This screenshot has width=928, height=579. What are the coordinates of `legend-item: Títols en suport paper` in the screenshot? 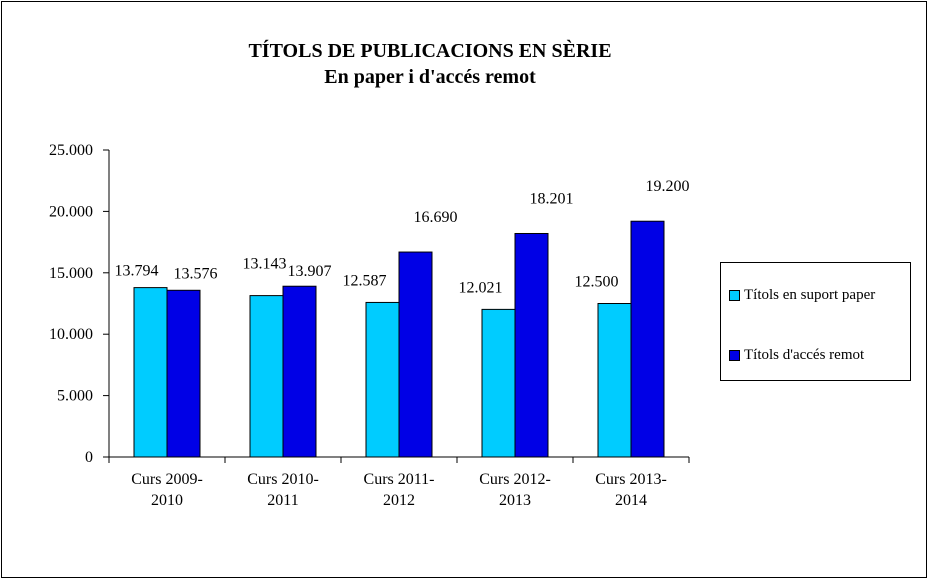 It's located at (802, 295).